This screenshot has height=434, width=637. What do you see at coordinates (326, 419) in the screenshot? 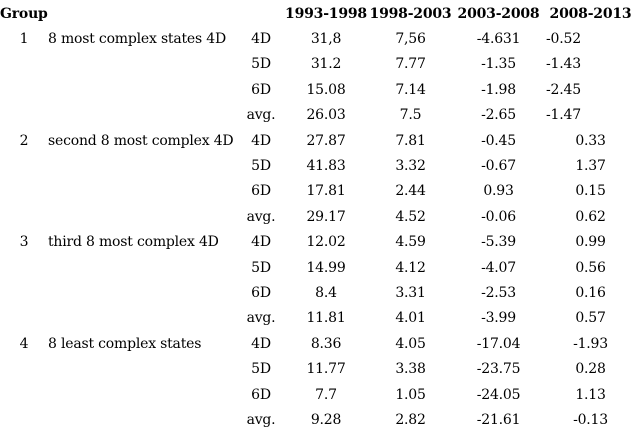
I see `cell-value: 9.28` at bounding box center [326, 419].